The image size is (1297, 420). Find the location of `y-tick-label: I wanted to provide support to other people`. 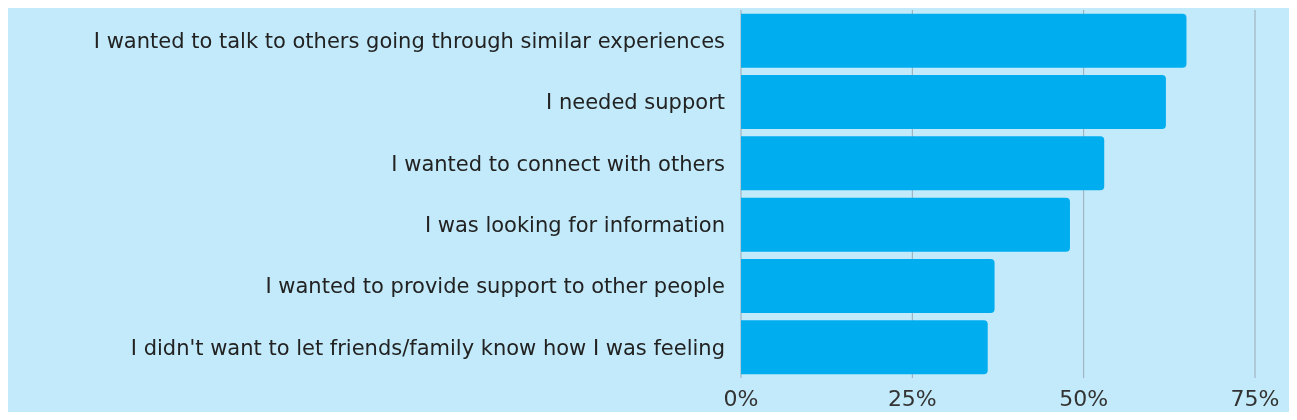

y-tick-label: I wanted to provide support to other people is located at coordinates (495, 286).